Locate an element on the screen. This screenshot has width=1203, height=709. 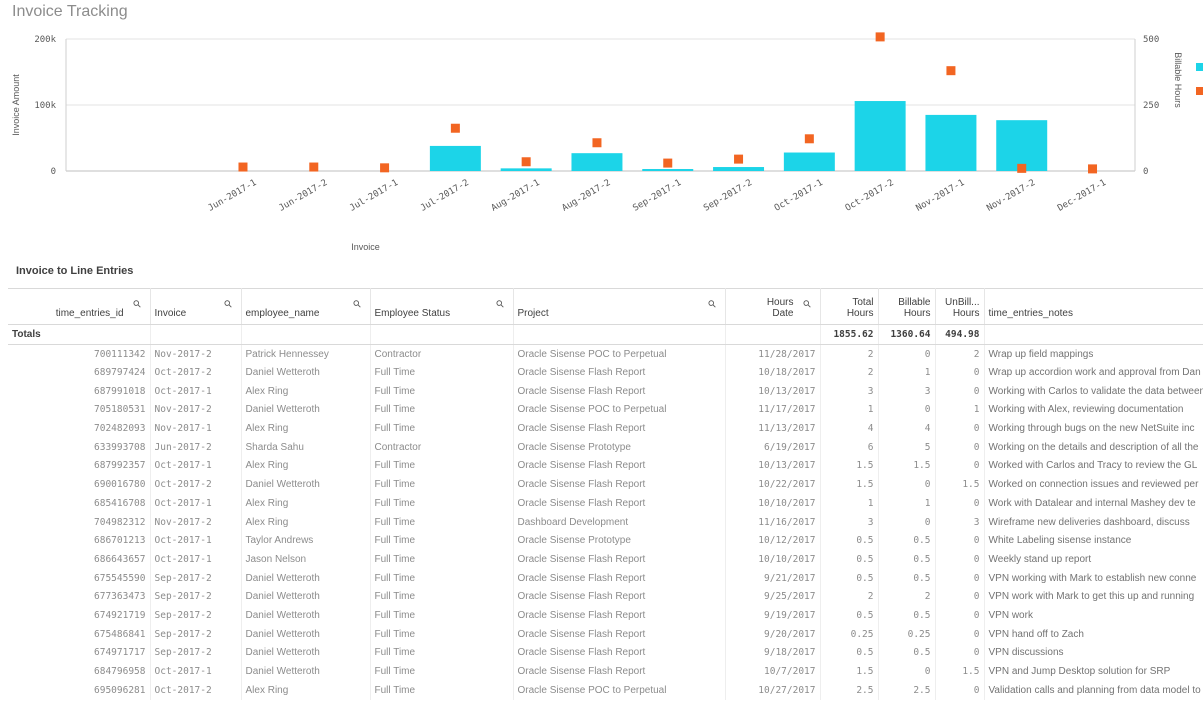
total-hours-cell: 1 is located at coordinates (849, 503).